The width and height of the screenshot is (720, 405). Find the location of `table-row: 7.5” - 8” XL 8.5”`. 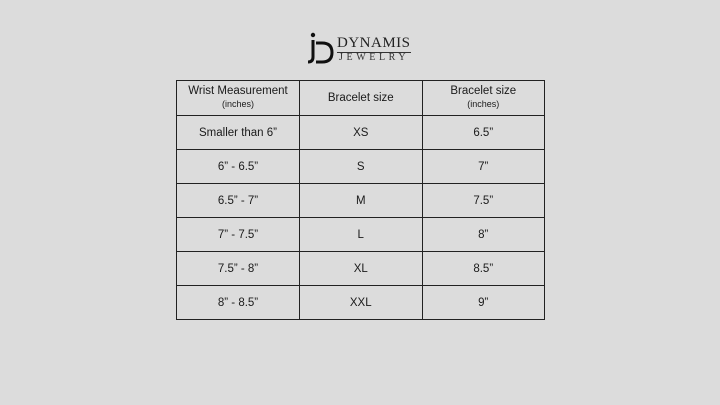

table-row: 7.5” - 8” XL 8.5” is located at coordinates (360, 268).